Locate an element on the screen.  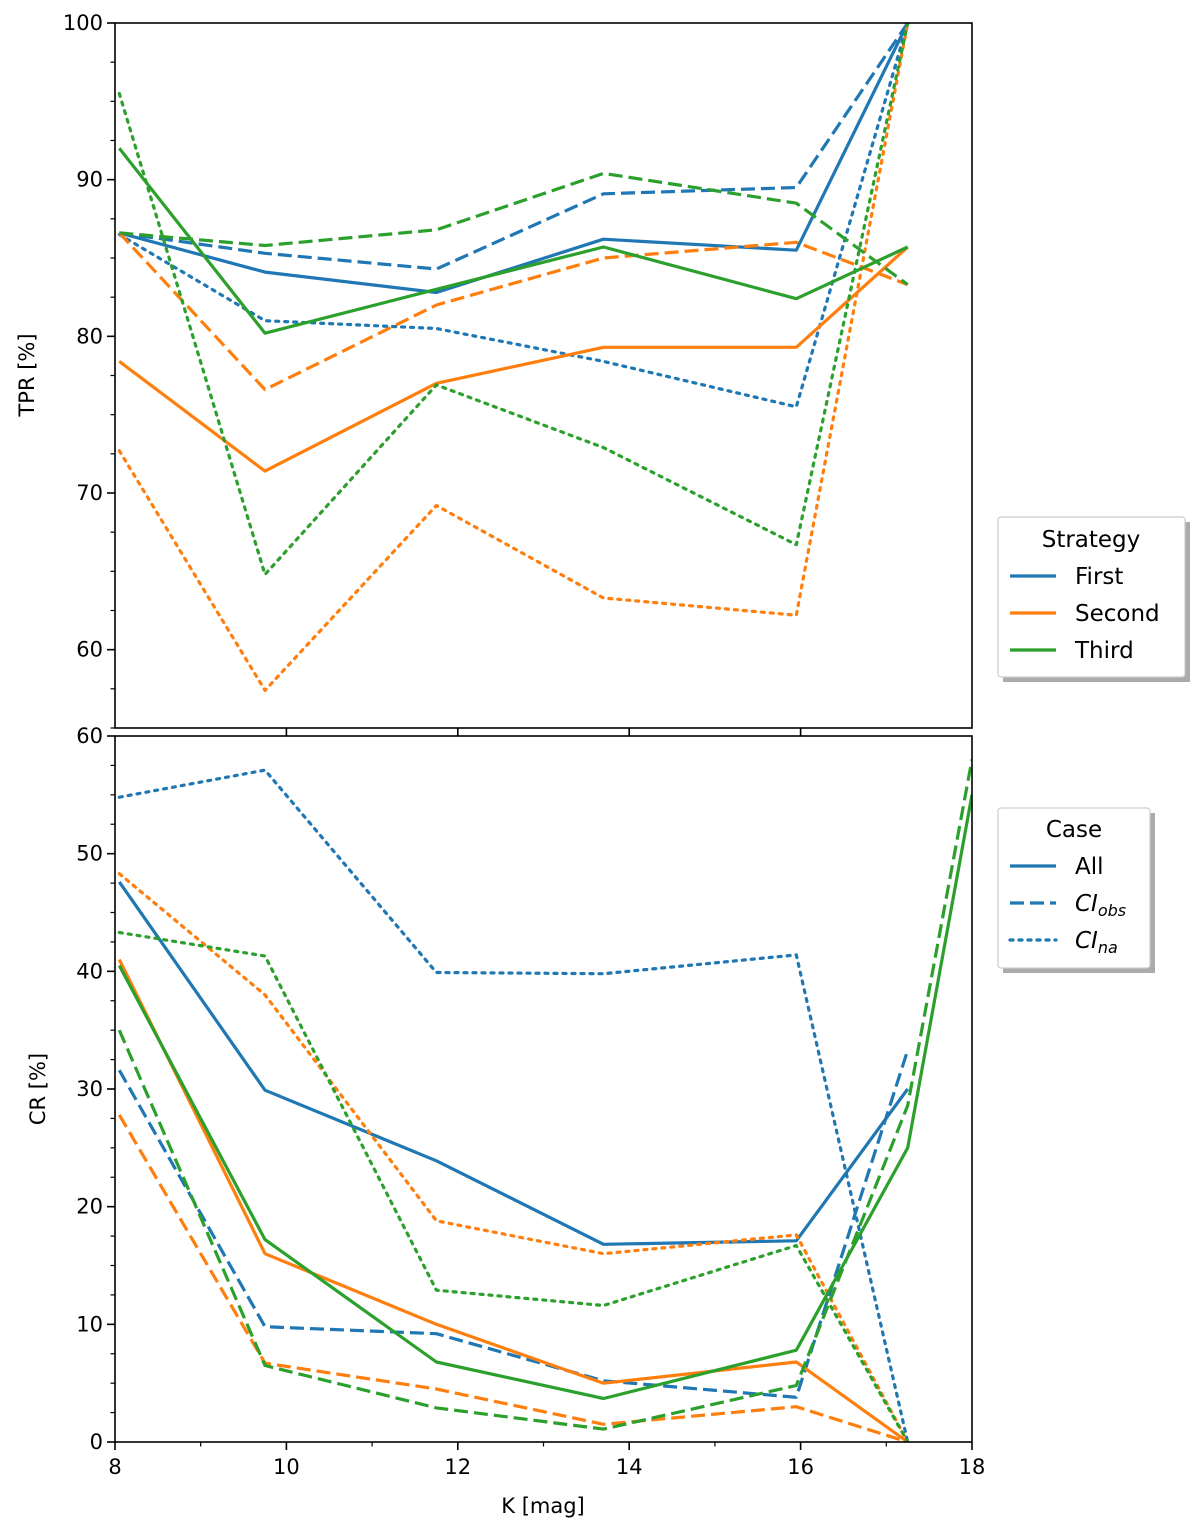
strategy-legend-label-0: First is located at coordinates (1099, 577).